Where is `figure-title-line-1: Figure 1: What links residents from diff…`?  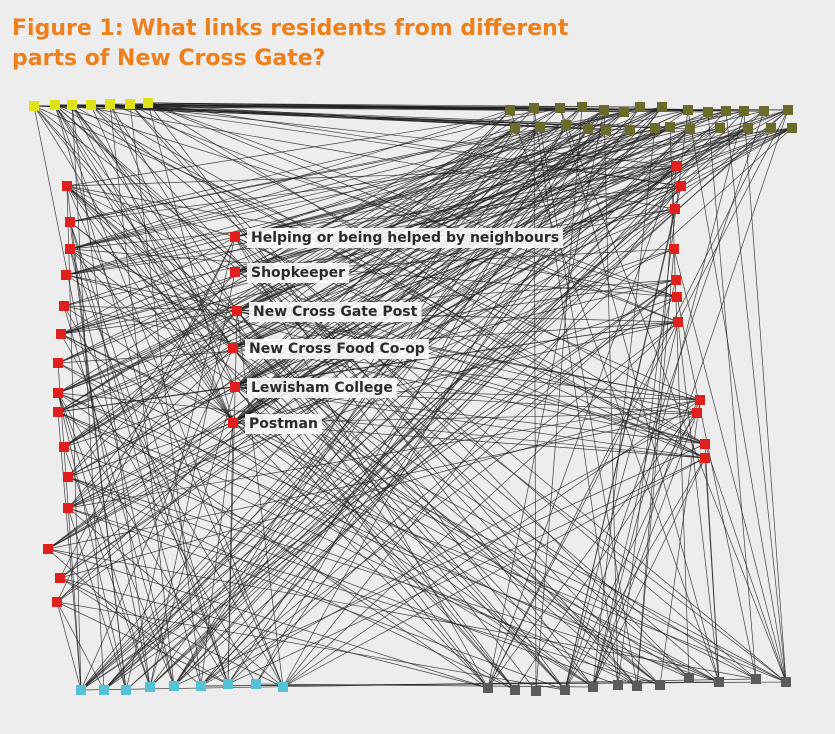 figure-title-line-1: Figure 1: What links residents from diff… is located at coordinates (290, 28).